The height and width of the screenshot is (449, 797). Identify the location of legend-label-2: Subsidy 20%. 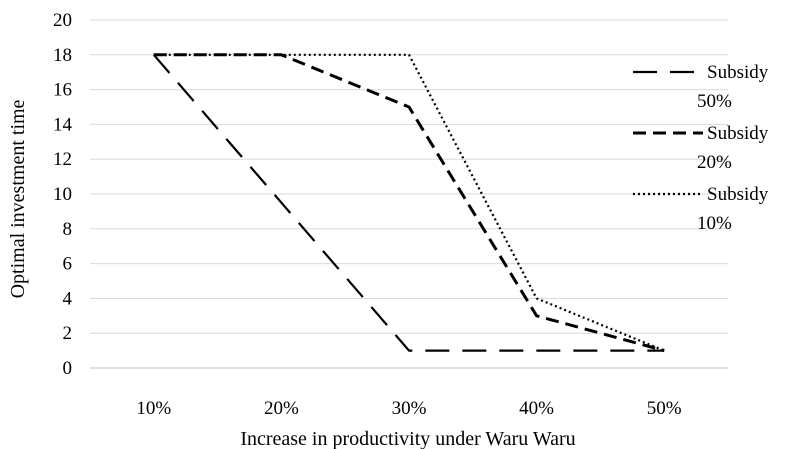
(733, 148).